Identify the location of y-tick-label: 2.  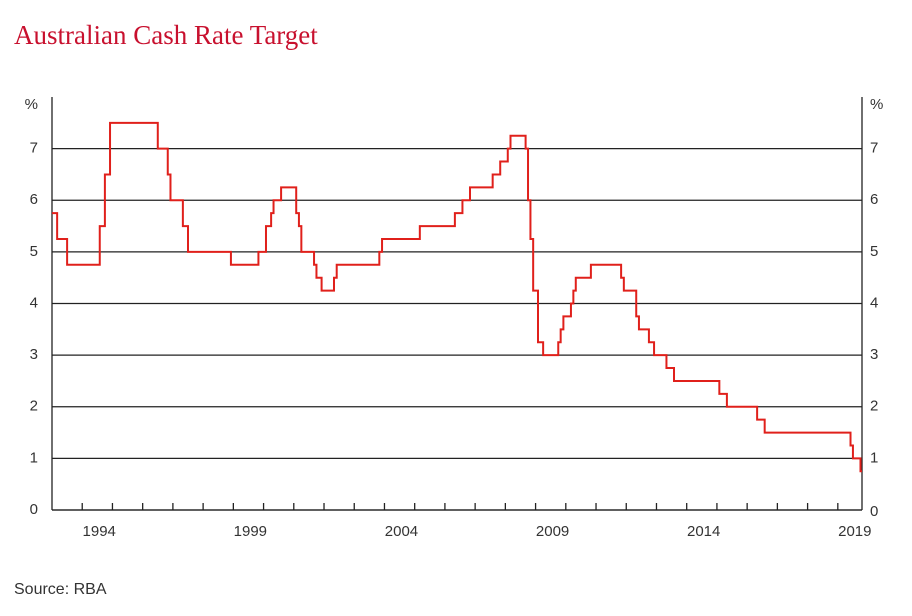
(34, 406).